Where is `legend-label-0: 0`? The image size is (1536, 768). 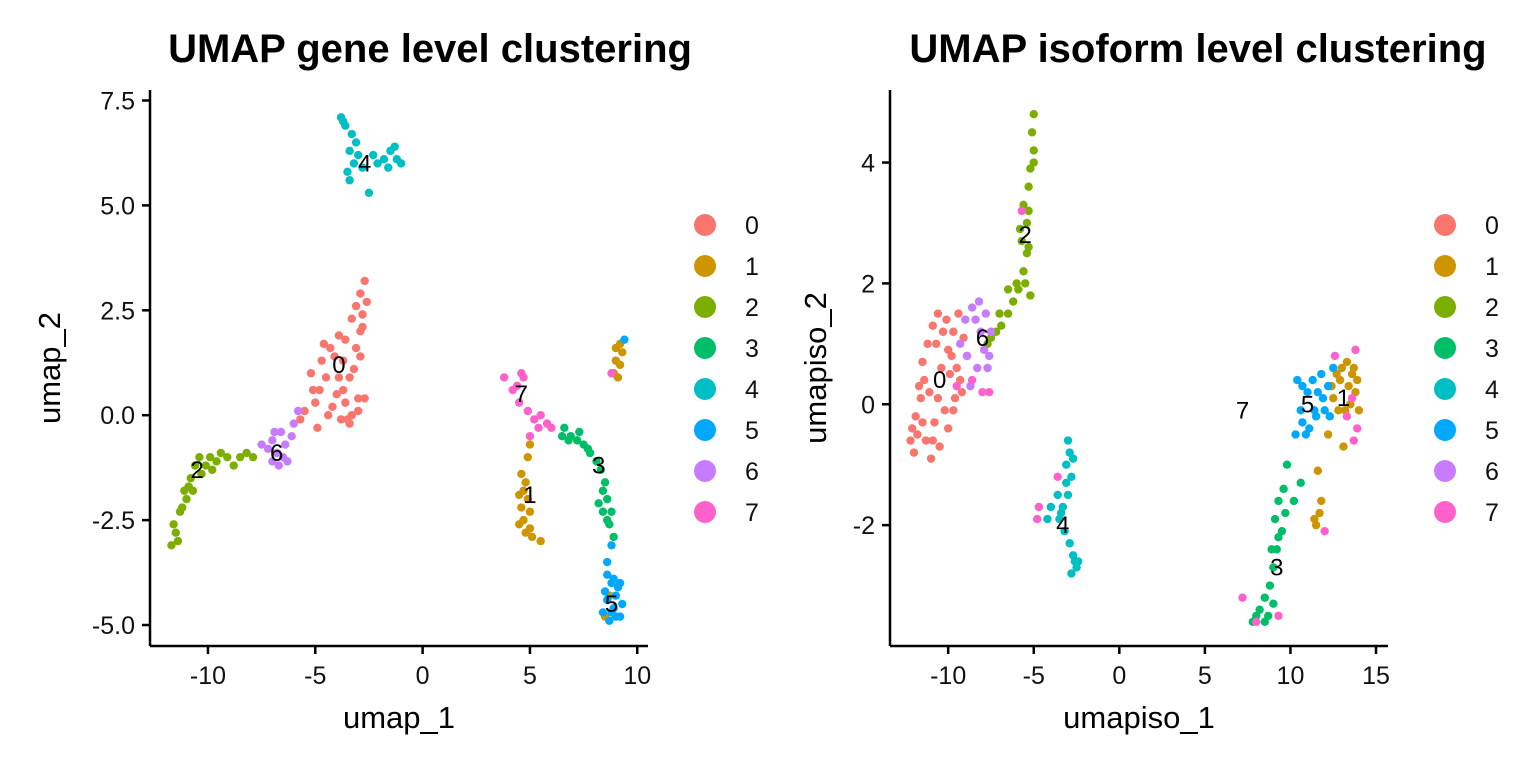 legend-label-0: 0 is located at coordinates (752, 226).